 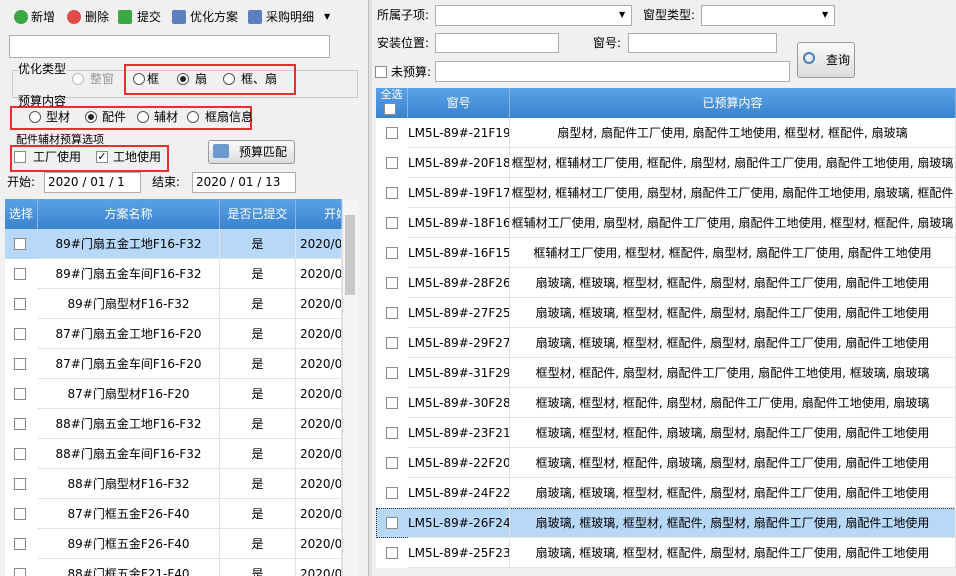 I want to click on toolbar-button: 采购明细, so click(x=290, y=17).